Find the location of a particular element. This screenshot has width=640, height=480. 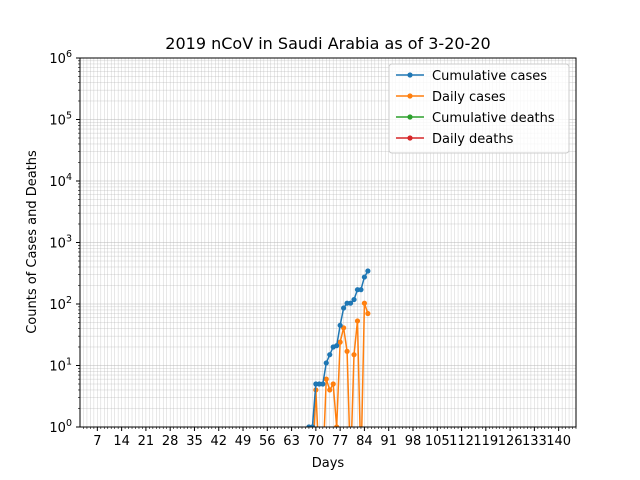

x-tick-label: 70 is located at coordinates (316, 441).